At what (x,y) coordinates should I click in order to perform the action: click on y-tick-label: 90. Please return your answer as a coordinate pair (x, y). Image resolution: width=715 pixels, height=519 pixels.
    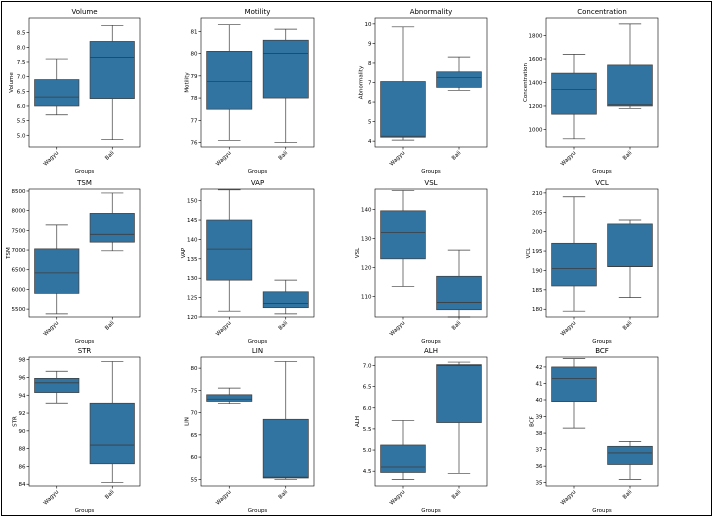
    Looking at the image, I should click on (22, 432).